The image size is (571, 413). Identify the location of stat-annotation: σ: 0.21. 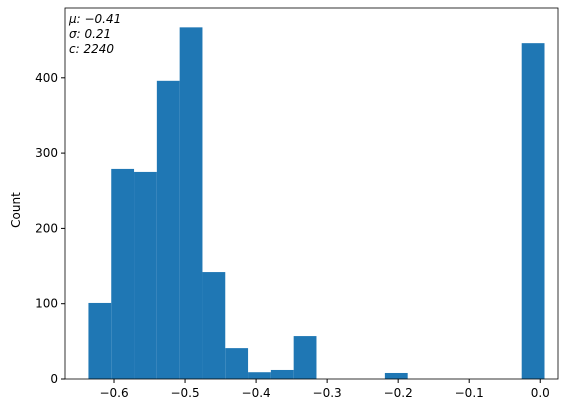
(90, 34).